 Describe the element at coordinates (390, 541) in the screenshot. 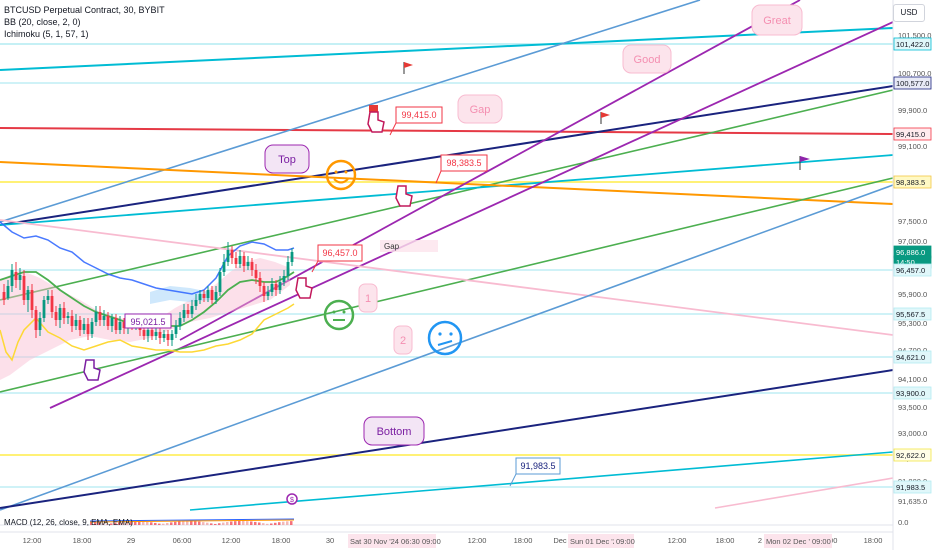

I see `time-highlight-box` at that location.